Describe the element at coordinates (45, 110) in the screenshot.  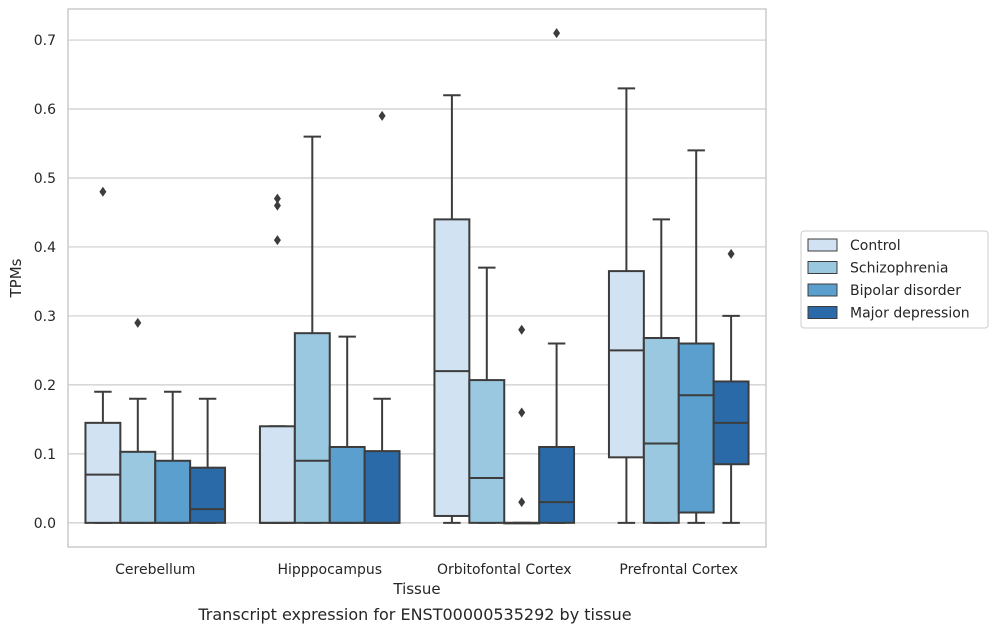
I see `y-tick-label: 0.6` at that location.